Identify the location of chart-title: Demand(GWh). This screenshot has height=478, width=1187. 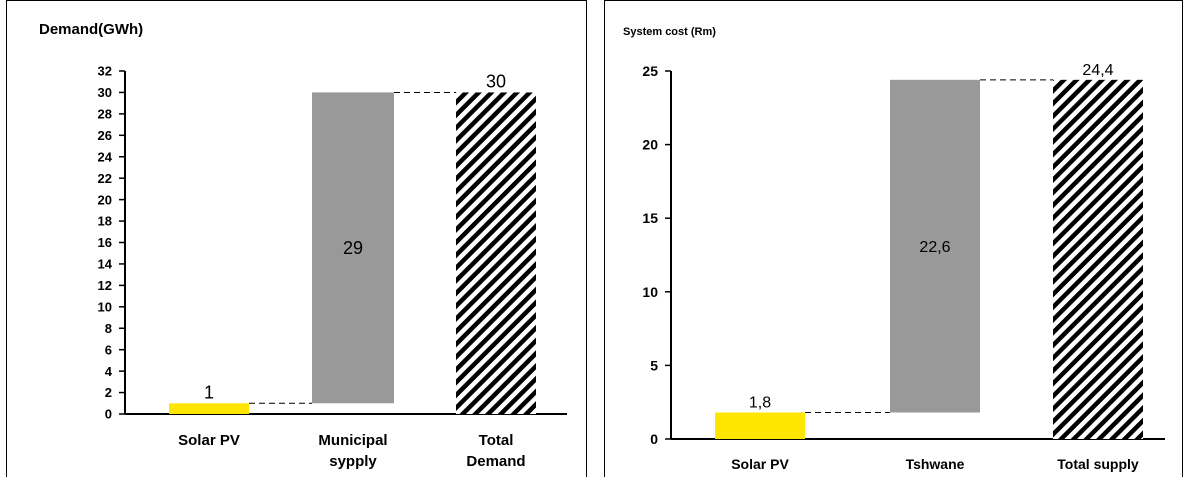
(91, 29).